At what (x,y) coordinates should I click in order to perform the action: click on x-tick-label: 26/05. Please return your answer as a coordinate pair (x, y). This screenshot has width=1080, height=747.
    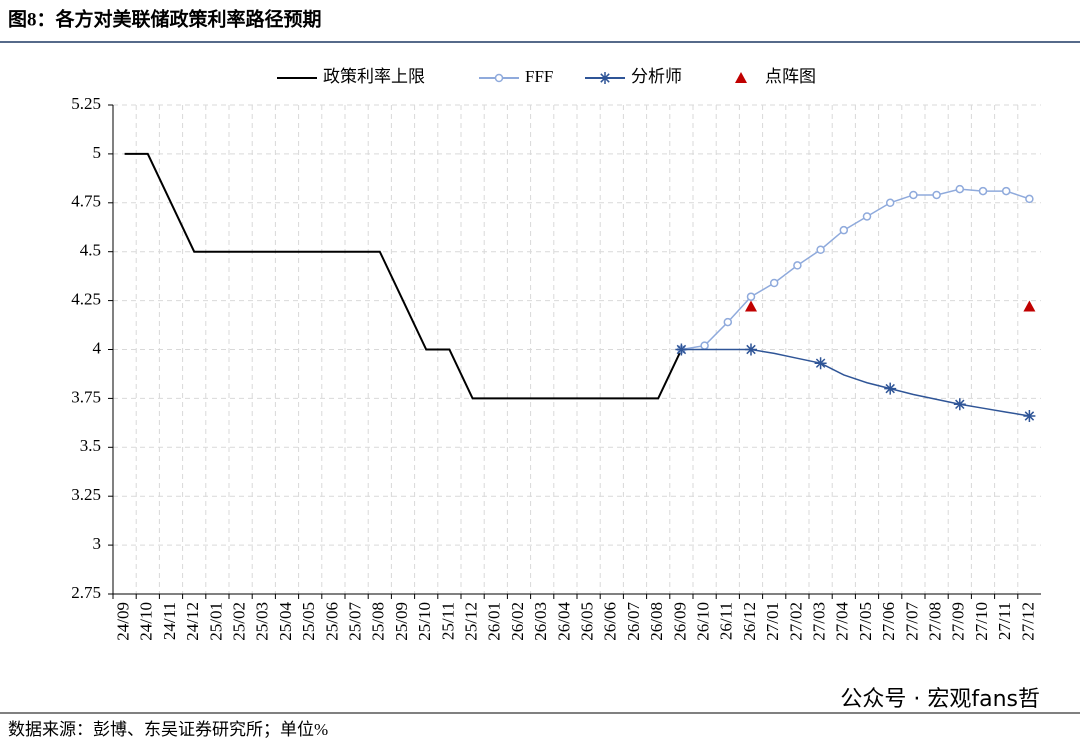
    Looking at the image, I should click on (587, 621).